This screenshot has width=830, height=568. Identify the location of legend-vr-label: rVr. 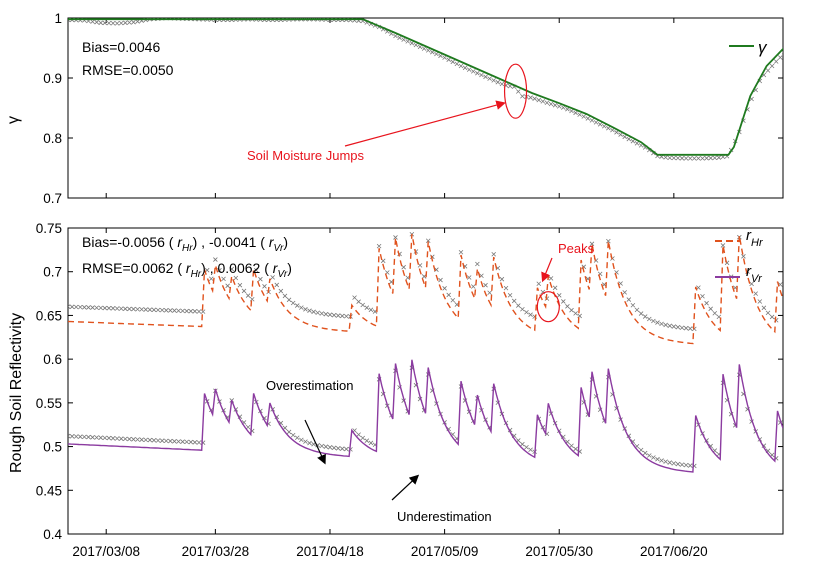
(754, 274).